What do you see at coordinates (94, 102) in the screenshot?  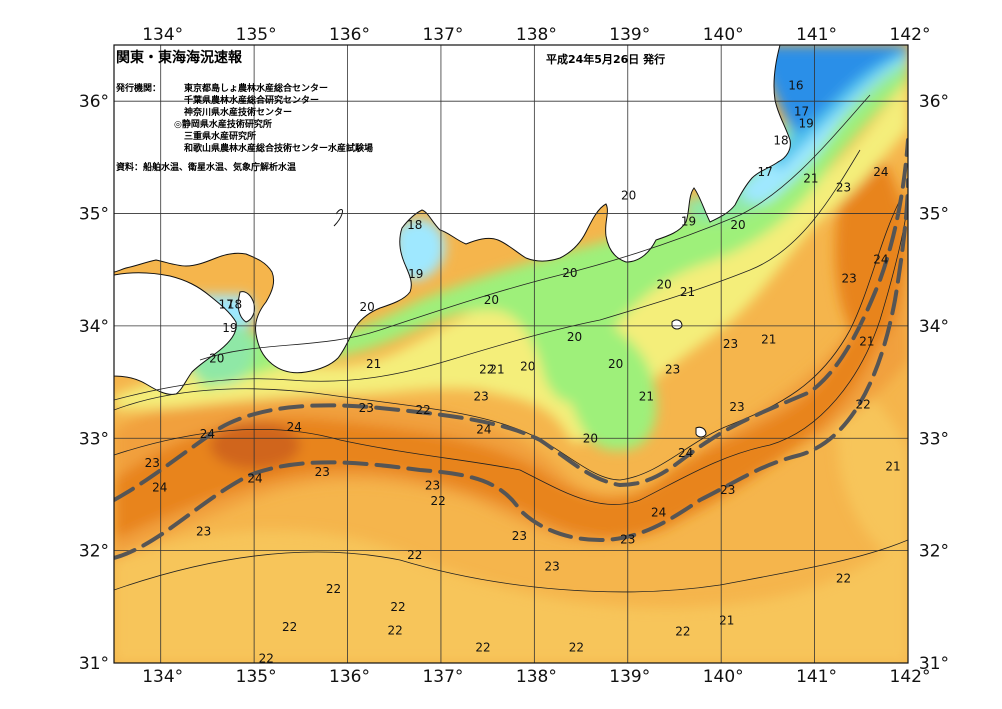 I see `lat-tick-left: 36°` at bounding box center [94, 102].